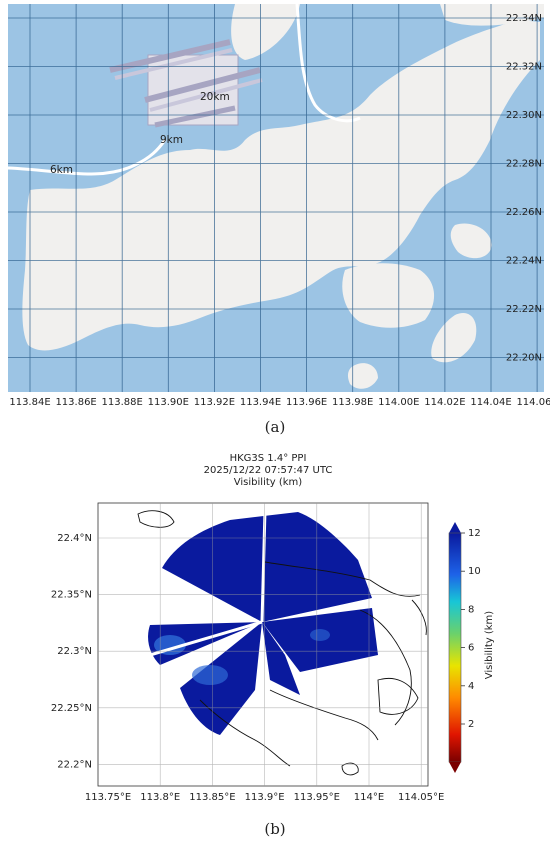 The height and width of the screenshot is (850, 550). Describe the element at coordinates (398, 402) in the screenshot. I see `lon-label-a: 114.00E` at that location.